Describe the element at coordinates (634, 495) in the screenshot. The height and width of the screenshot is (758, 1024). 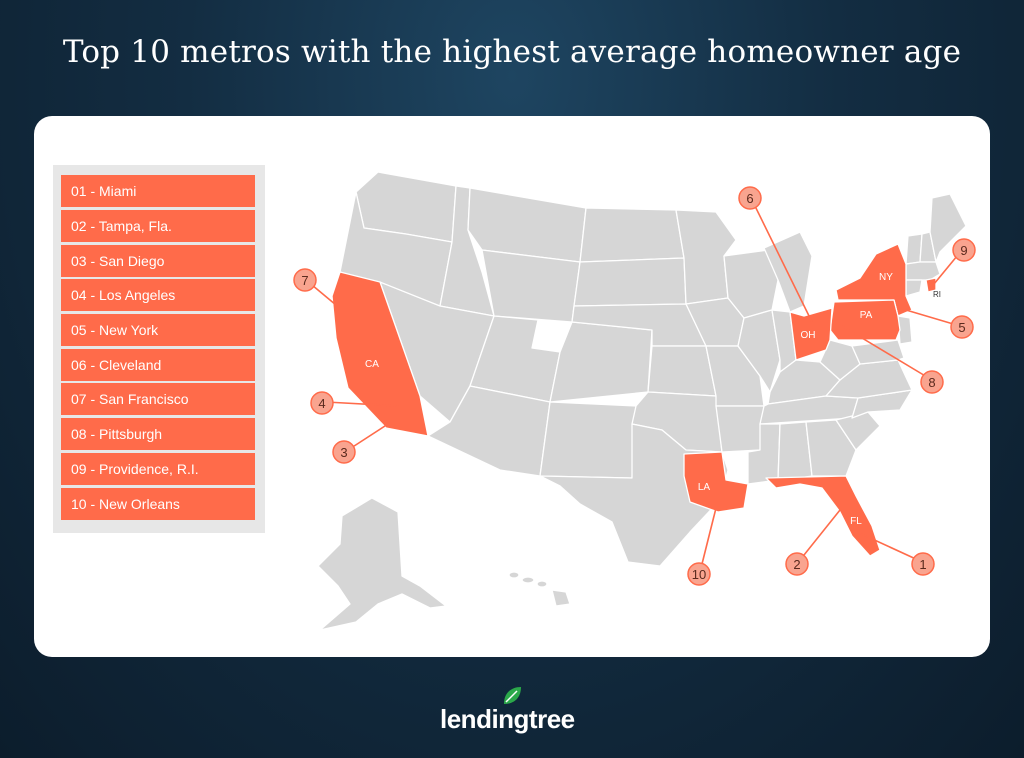
I see `state-tx` at that location.